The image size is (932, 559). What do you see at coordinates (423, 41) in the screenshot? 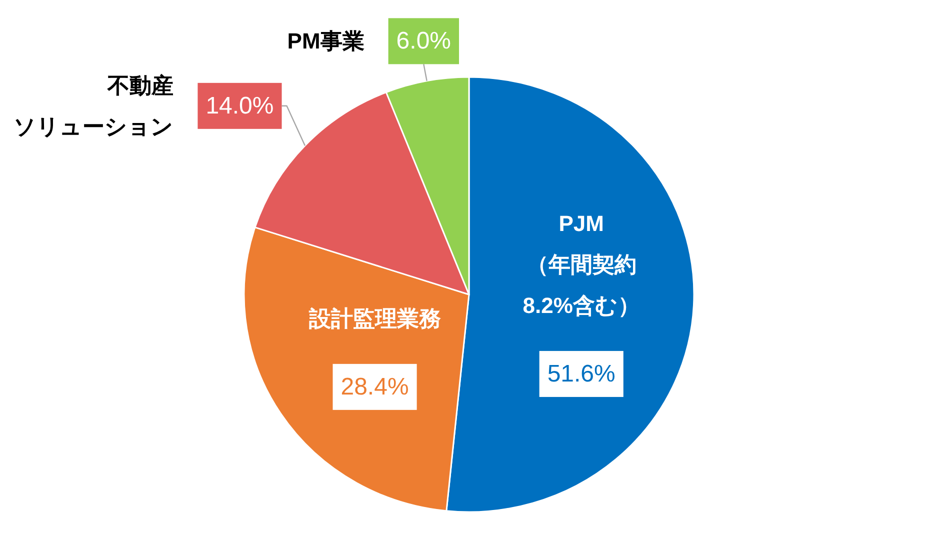
I see `data-label: 6.0%` at bounding box center [423, 41].